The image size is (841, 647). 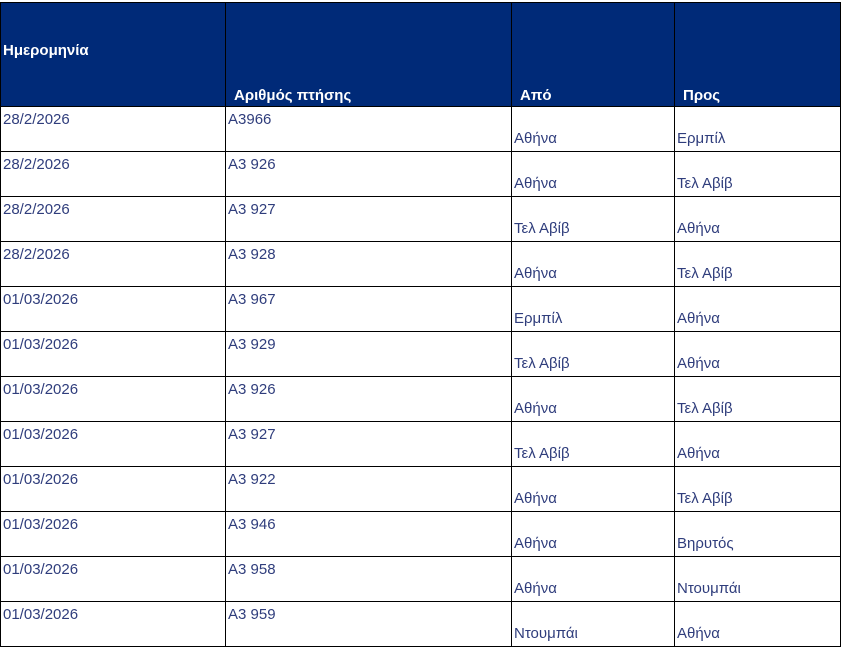 What do you see at coordinates (368, 579) in the screenshot?
I see `flight-number-cell: A3 958` at bounding box center [368, 579].